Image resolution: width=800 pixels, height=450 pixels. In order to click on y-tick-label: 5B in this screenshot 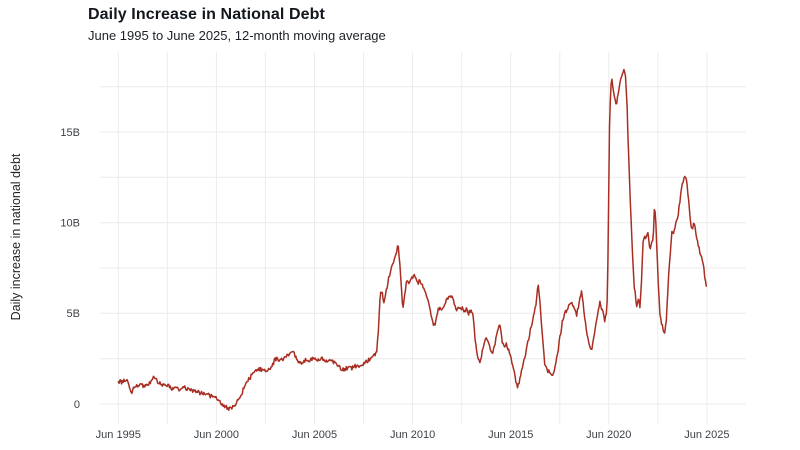, I will do `click(73, 314)`.